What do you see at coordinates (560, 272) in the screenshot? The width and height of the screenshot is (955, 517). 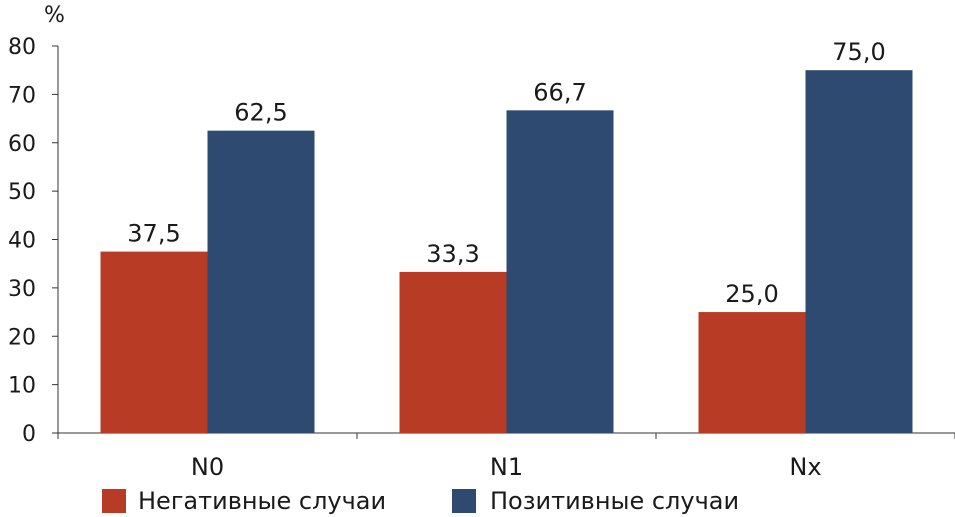 I see `bar-positive-n1` at bounding box center [560, 272].